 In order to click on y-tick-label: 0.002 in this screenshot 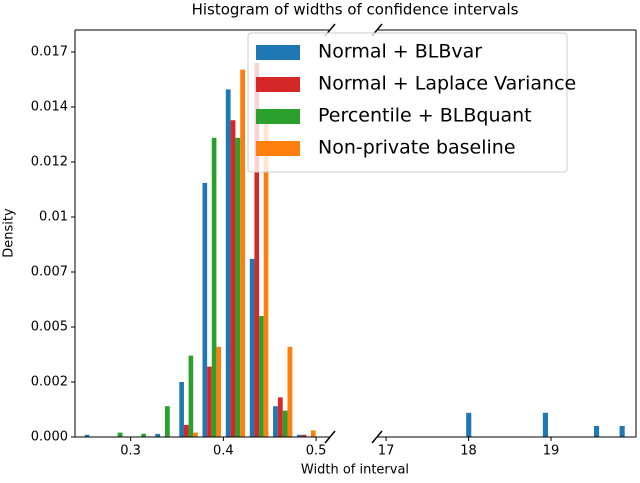, I will do `click(49, 382)`.